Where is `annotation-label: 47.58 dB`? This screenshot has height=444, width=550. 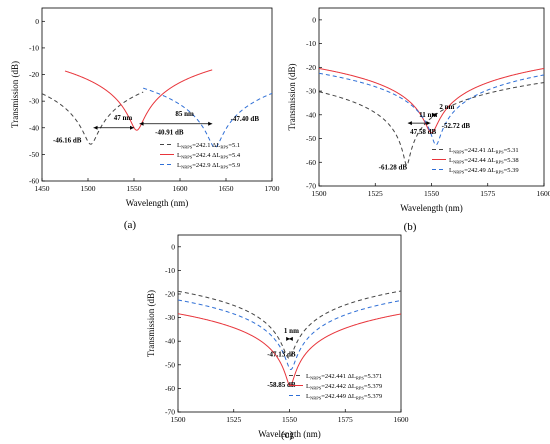 annotation-label: 47.58 dB is located at coordinates (423, 132).